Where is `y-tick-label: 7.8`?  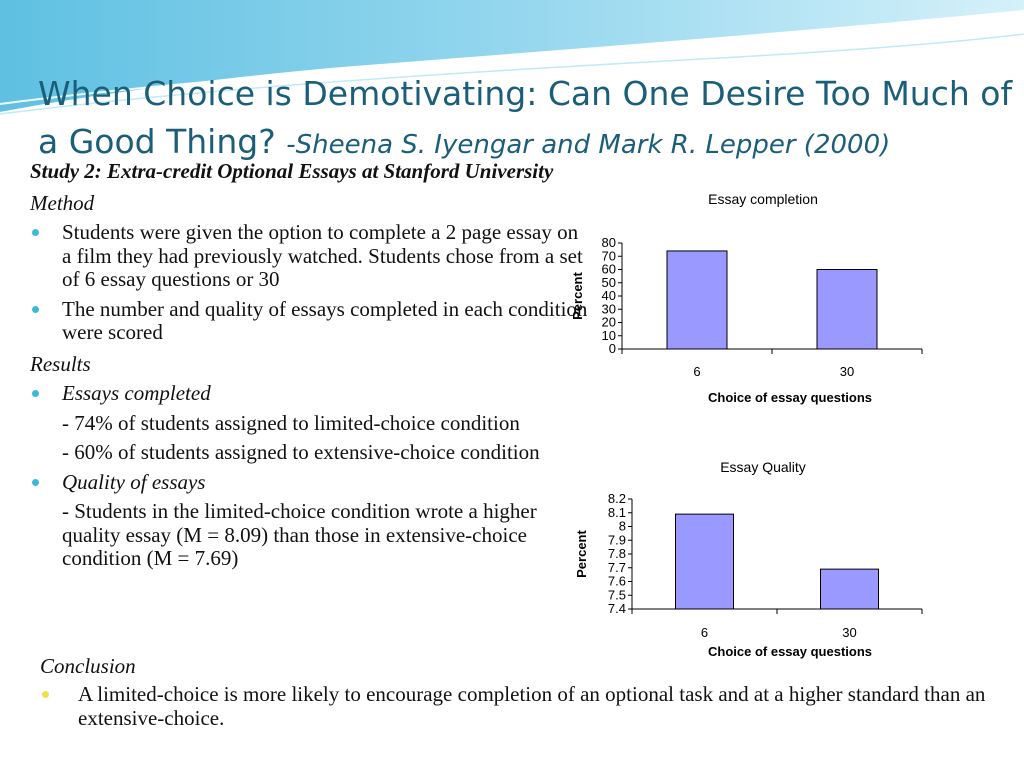 y-tick-label: 7.8 is located at coordinates (617, 553).